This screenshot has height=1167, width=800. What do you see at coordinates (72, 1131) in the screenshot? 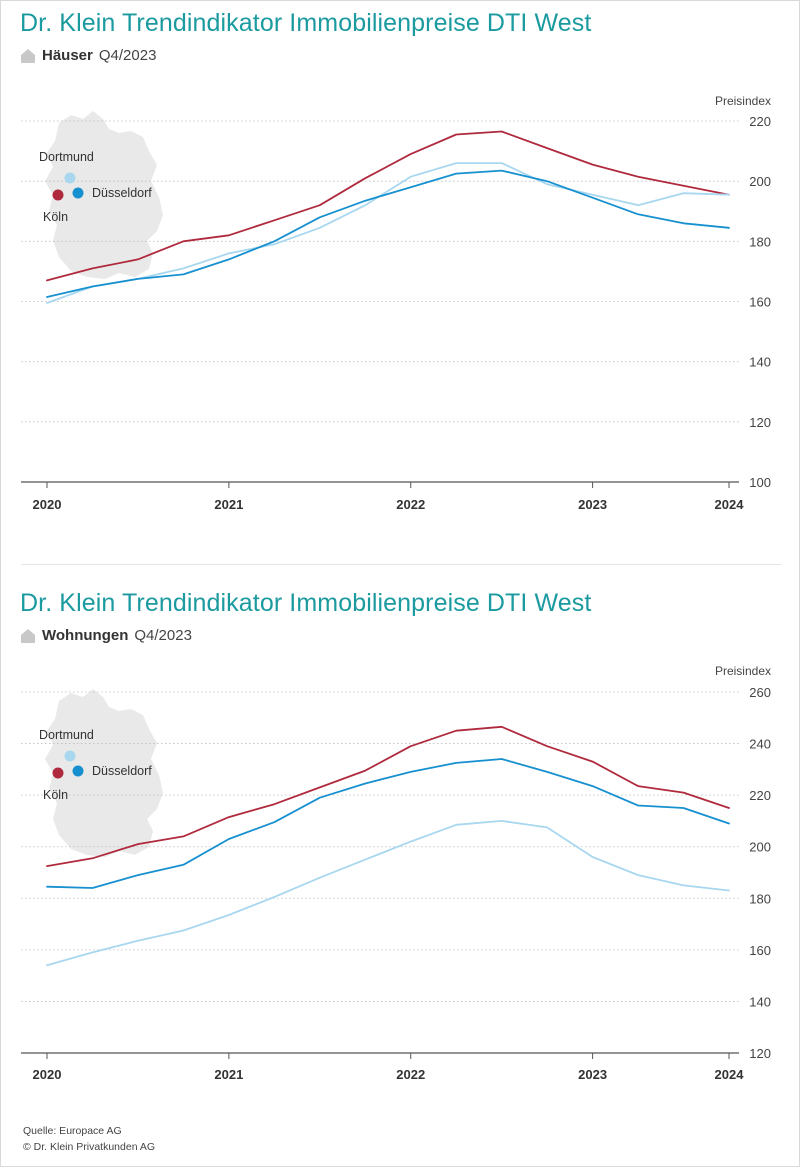
I see `source-note: Quelle: Europace AG` at bounding box center [72, 1131].